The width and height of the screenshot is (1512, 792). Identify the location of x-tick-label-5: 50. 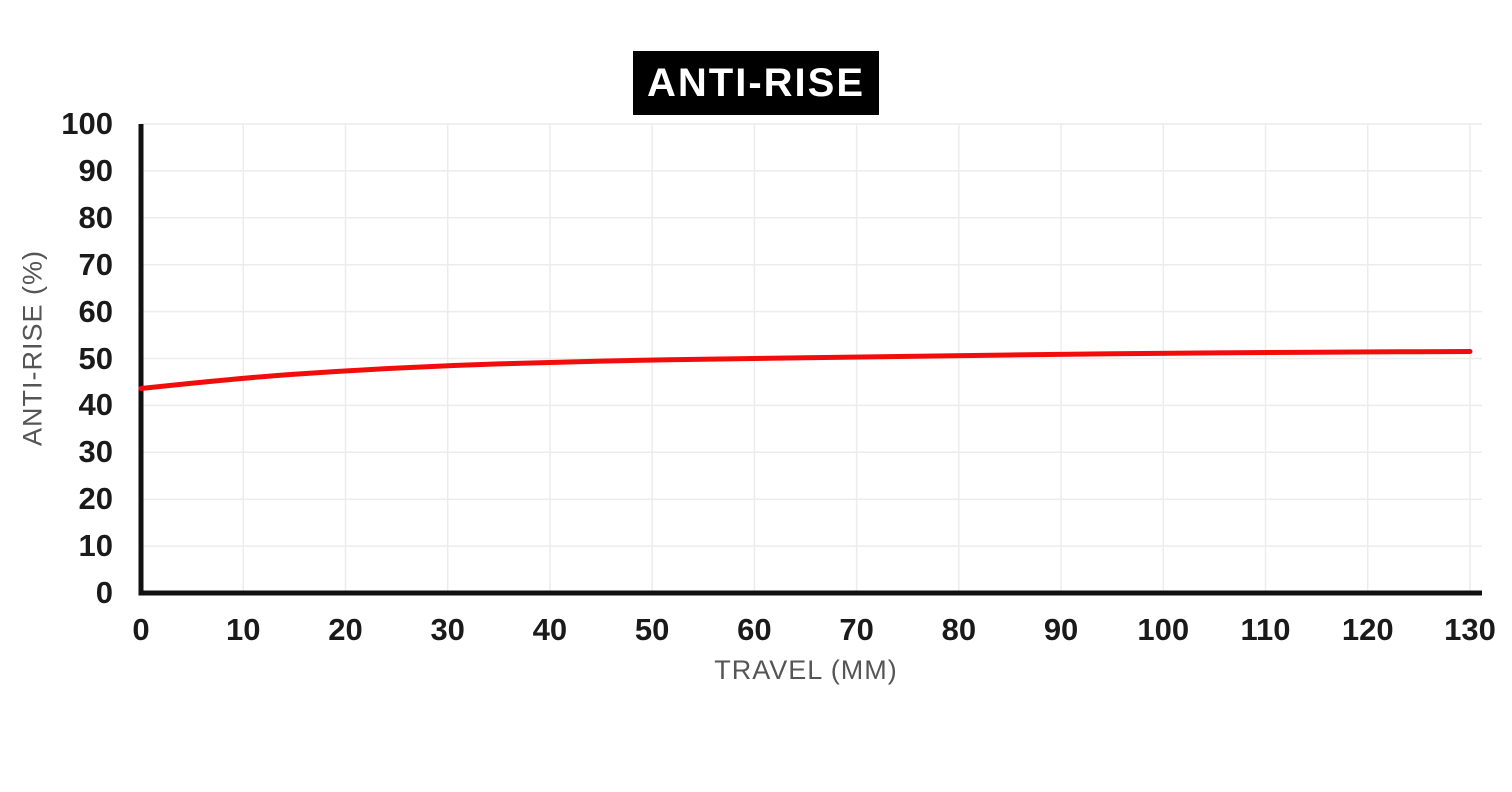
(652, 629).